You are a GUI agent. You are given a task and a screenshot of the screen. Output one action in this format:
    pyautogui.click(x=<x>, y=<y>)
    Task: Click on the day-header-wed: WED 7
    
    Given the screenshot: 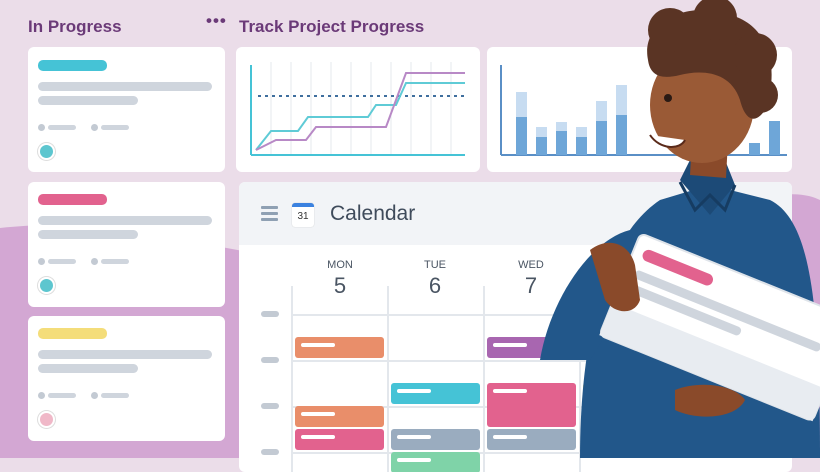 What is the action you would take?
    pyautogui.click(x=531, y=278)
    